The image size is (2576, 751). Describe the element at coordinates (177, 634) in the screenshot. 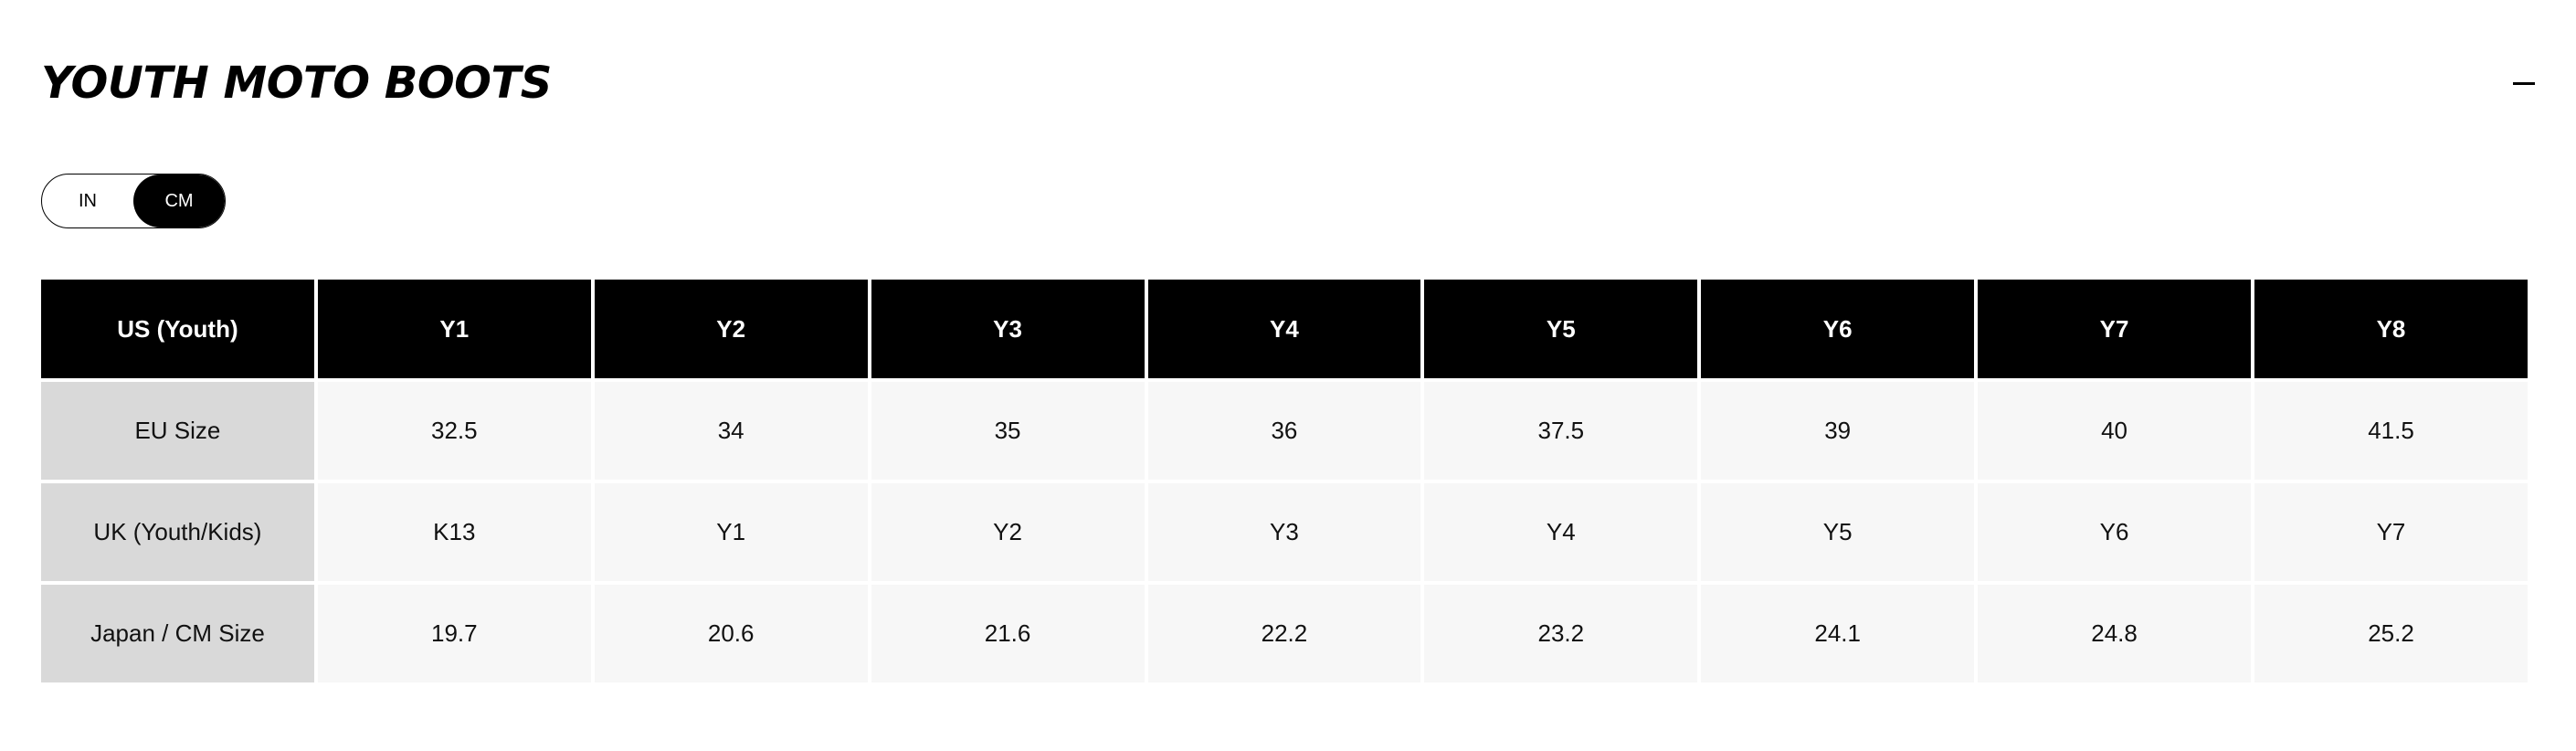

I see `row-label-cell: Japan / CM Size` at that location.